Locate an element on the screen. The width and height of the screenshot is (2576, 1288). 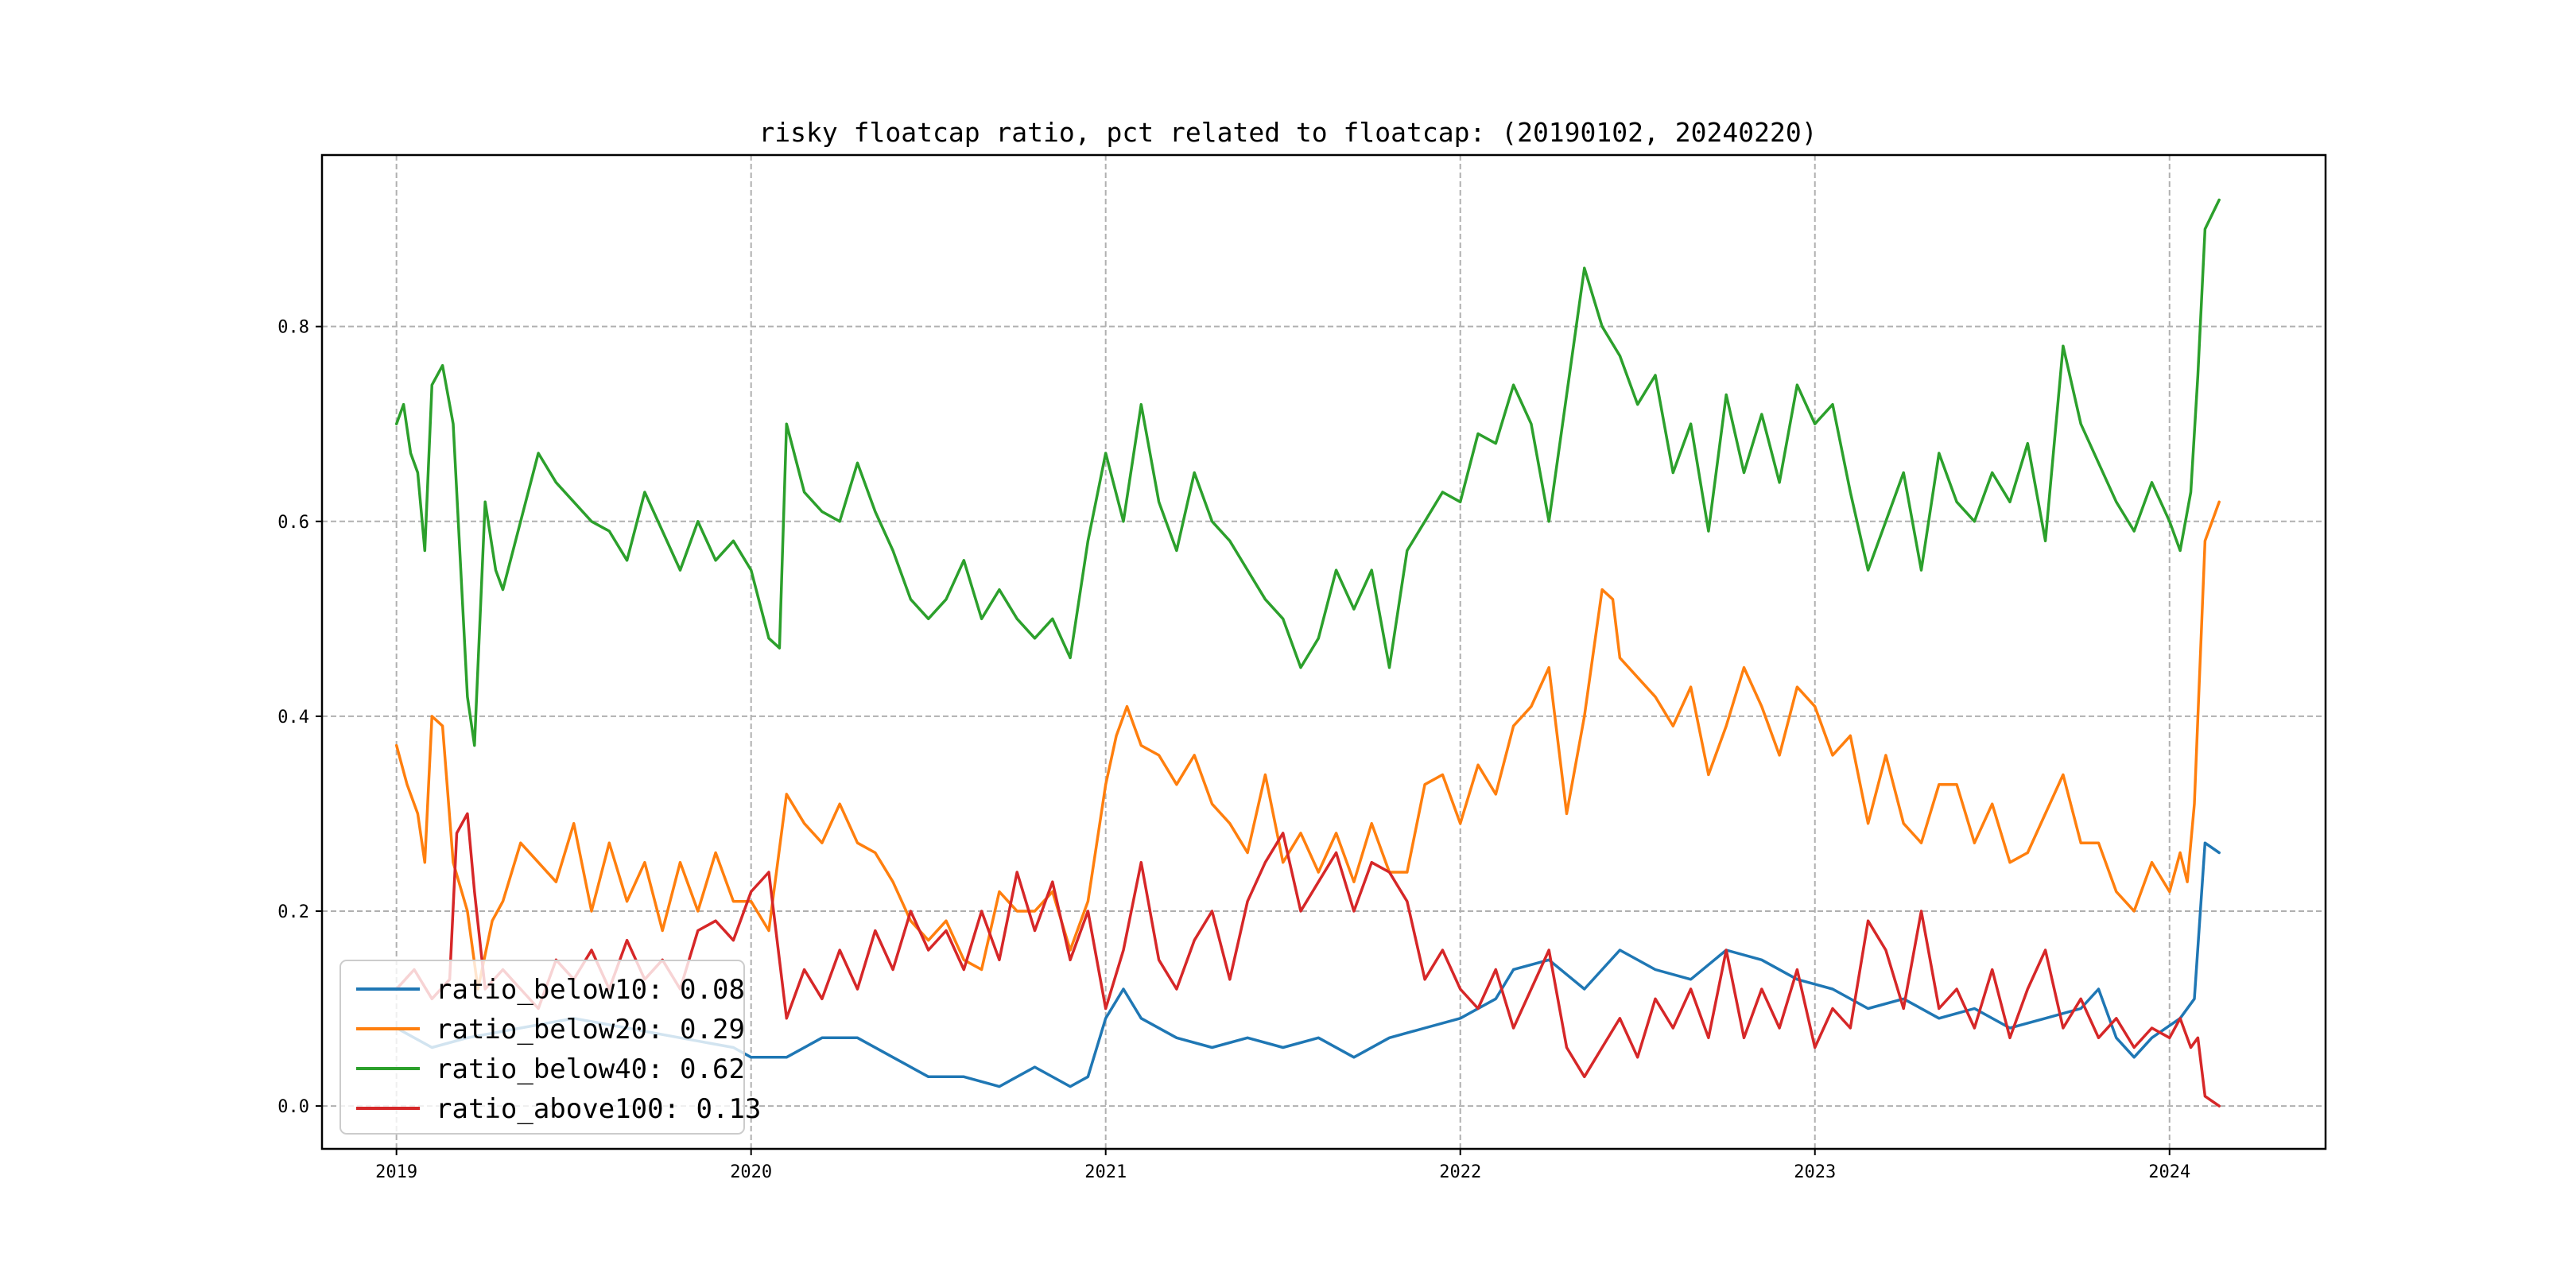
y-tick-label: 0.0 is located at coordinates (293, 1107).